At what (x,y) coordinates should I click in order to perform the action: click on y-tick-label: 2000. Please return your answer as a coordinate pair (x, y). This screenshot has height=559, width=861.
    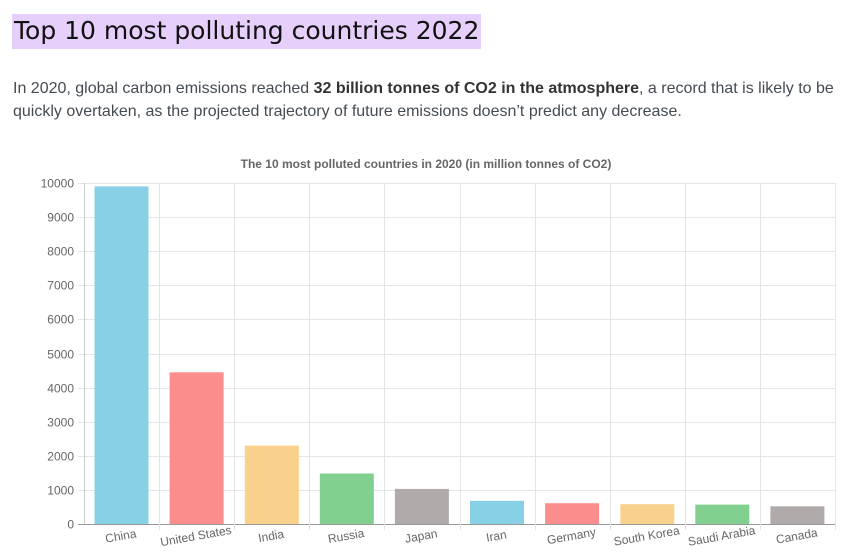
    Looking at the image, I should click on (60, 457).